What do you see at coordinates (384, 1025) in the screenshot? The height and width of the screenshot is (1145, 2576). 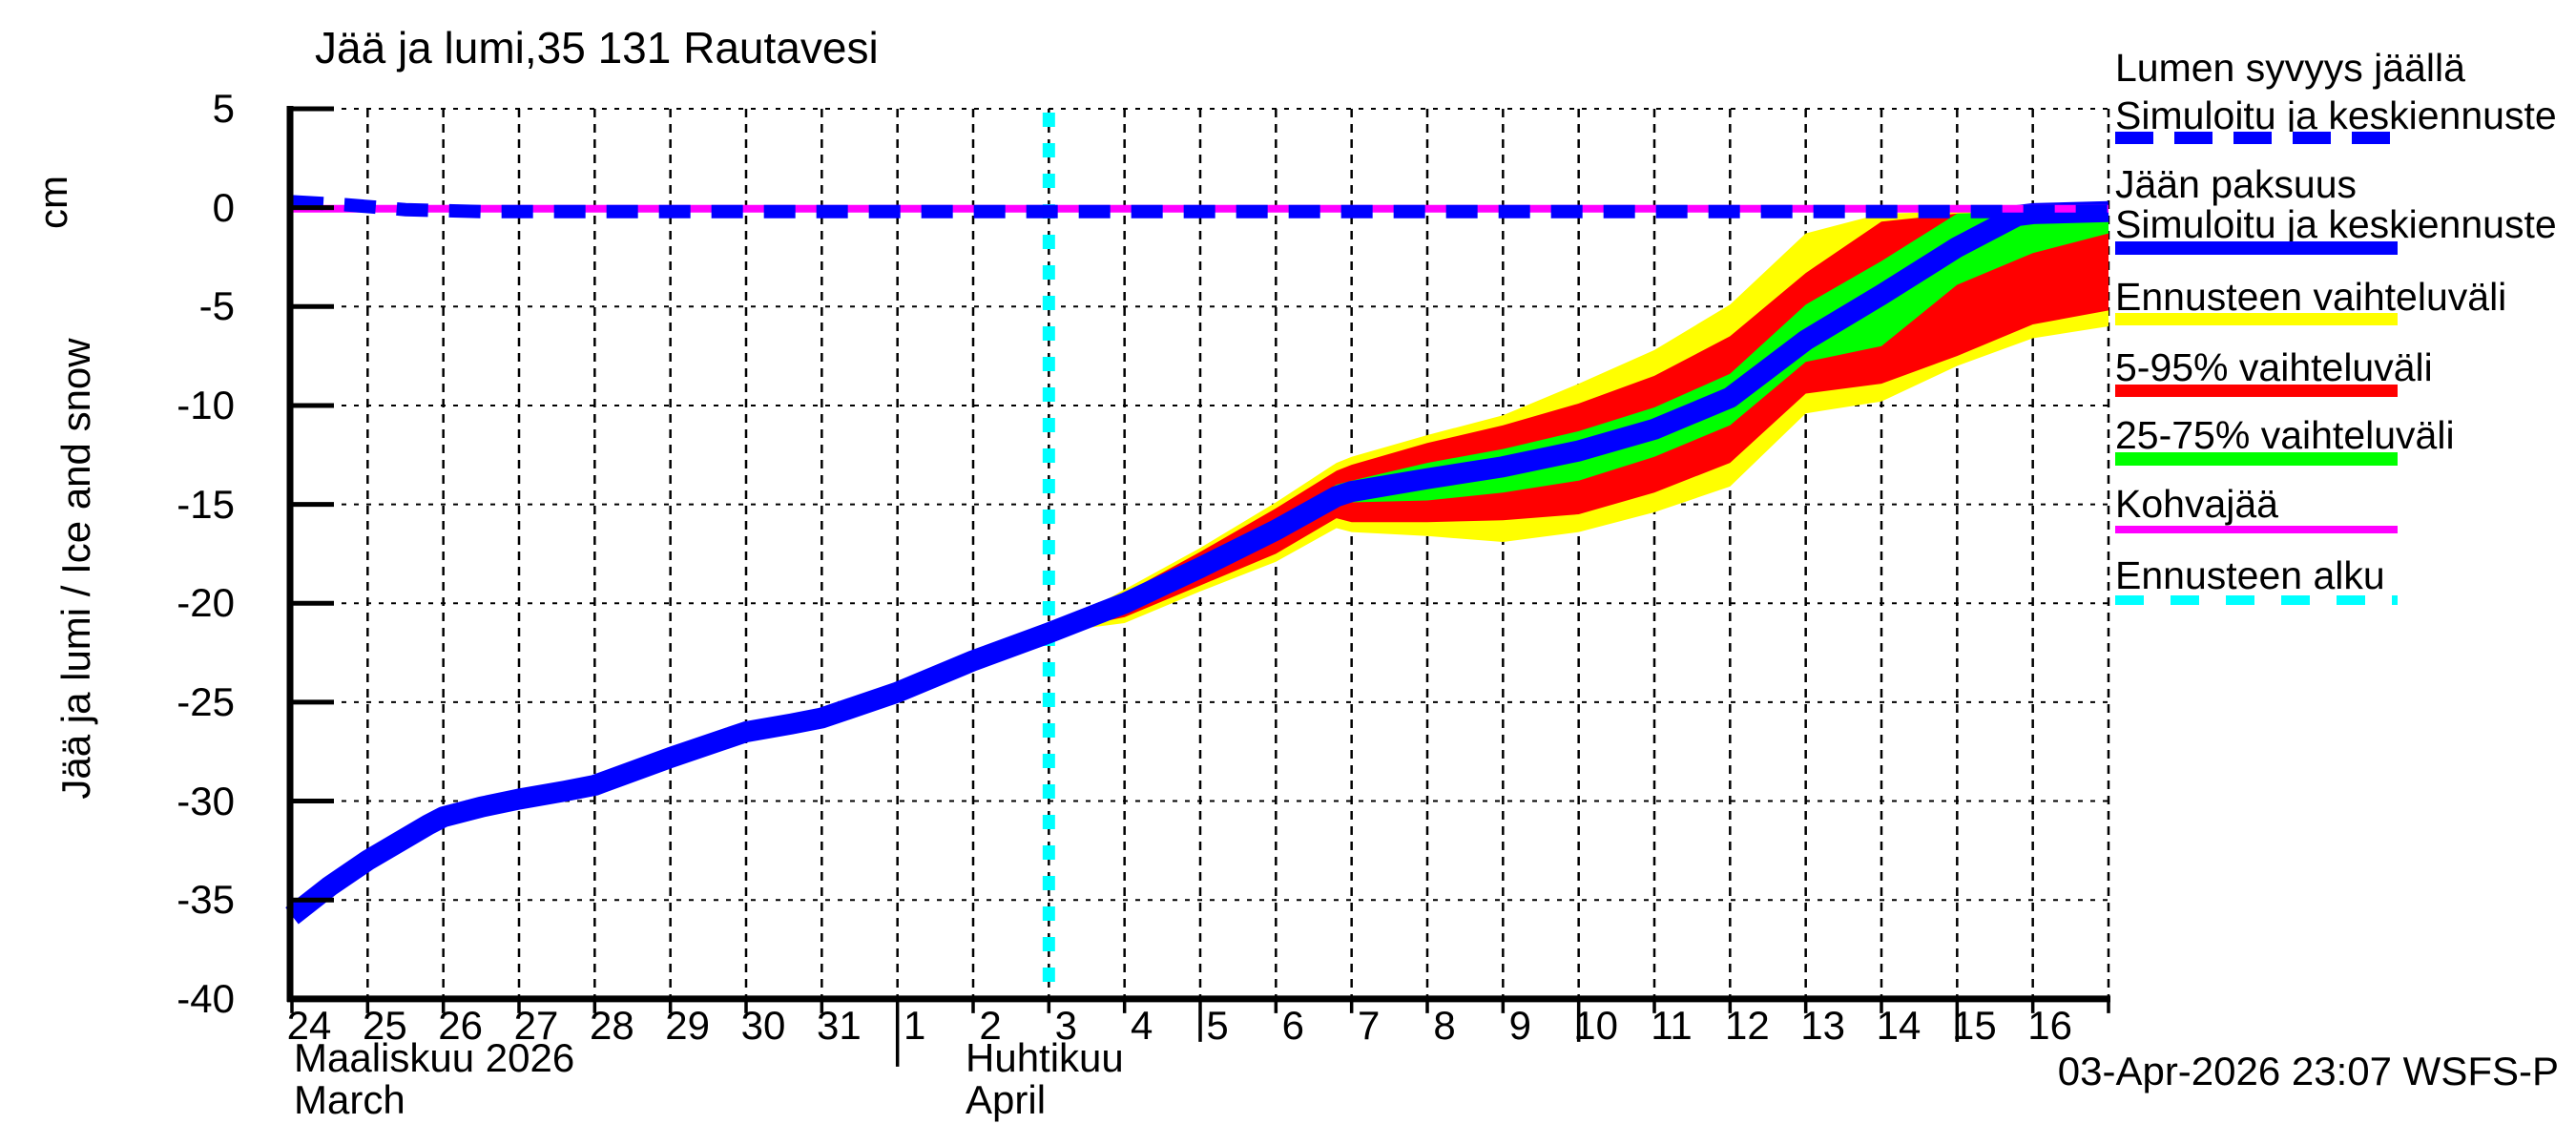 I see `x-tick-label: 25` at bounding box center [384, 1025].